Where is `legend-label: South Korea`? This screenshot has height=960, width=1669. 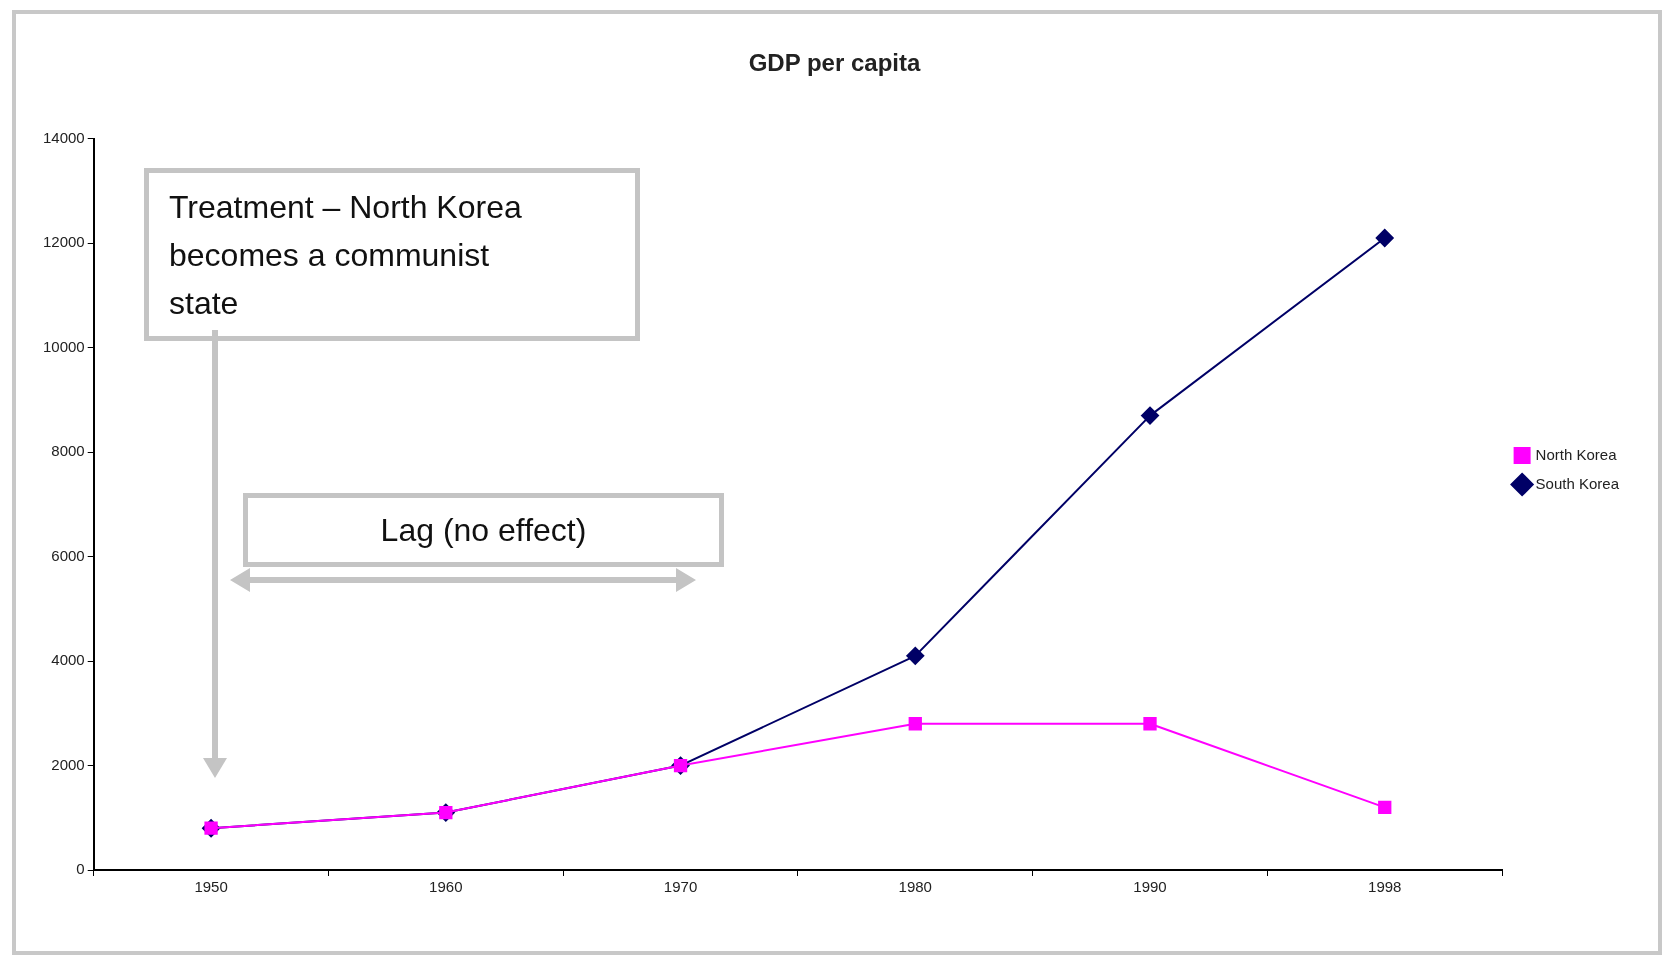
legend-label: South Korea is located at coordinates (1577, 483).